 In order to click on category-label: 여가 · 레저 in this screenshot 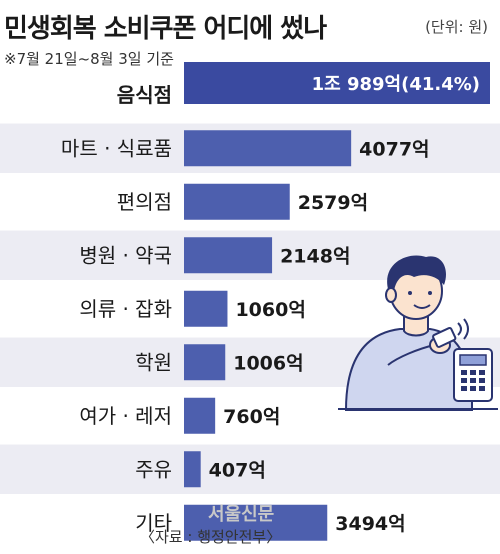, I will do `click(125, 416)`.